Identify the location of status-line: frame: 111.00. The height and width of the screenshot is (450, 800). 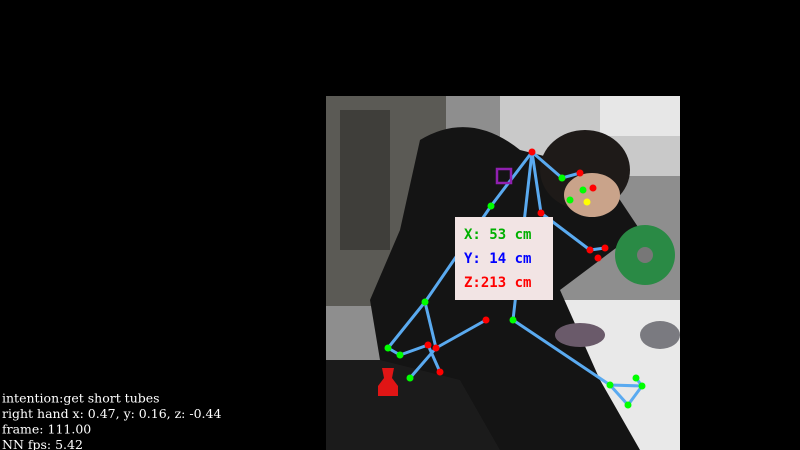
(46, 429).